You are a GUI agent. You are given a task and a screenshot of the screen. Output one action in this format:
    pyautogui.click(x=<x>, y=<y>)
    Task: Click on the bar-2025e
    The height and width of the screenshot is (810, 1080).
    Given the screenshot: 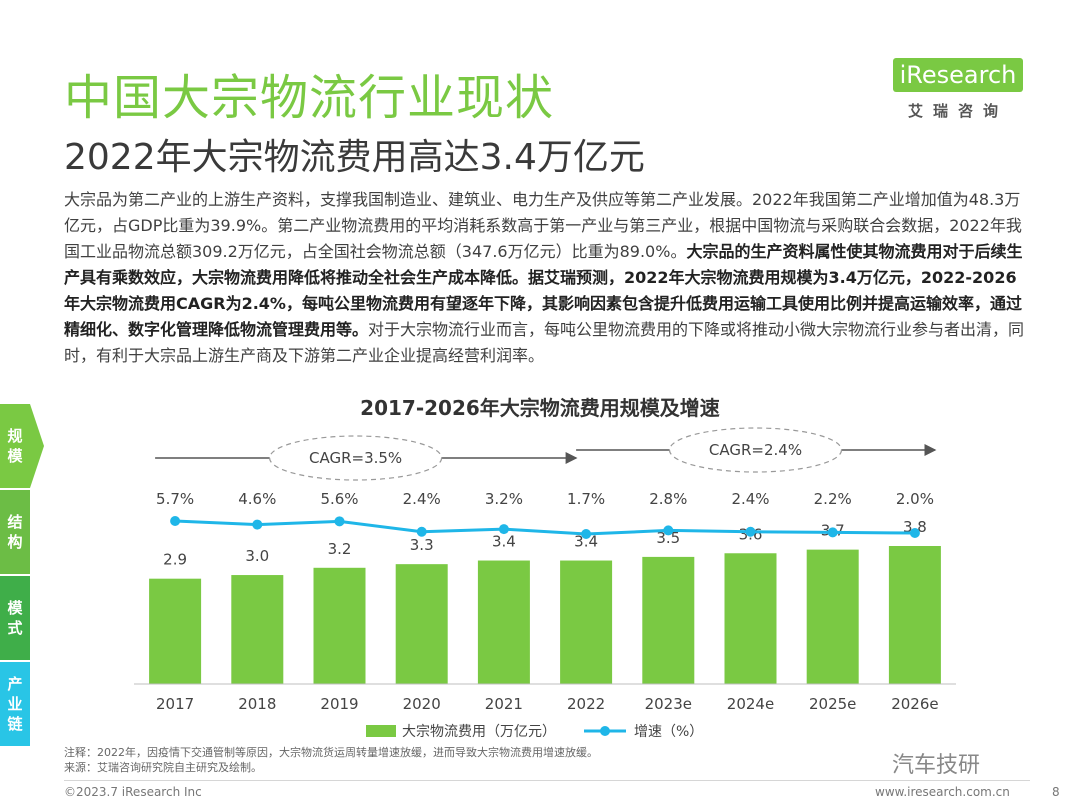 What is the action you would take?
    pyautogui.click(x=832, y=616)
    